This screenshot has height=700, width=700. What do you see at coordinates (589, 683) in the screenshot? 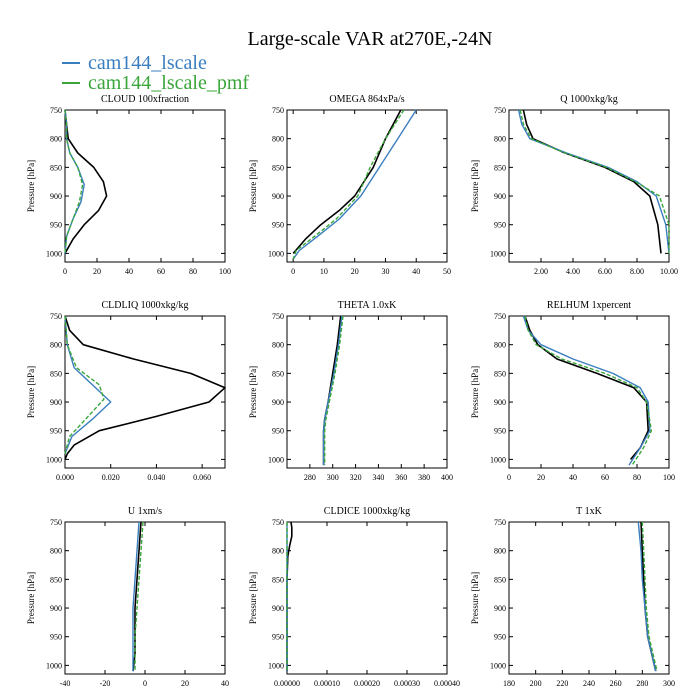
I see `x-tick-label: 240` at bounding box center [589, 683].